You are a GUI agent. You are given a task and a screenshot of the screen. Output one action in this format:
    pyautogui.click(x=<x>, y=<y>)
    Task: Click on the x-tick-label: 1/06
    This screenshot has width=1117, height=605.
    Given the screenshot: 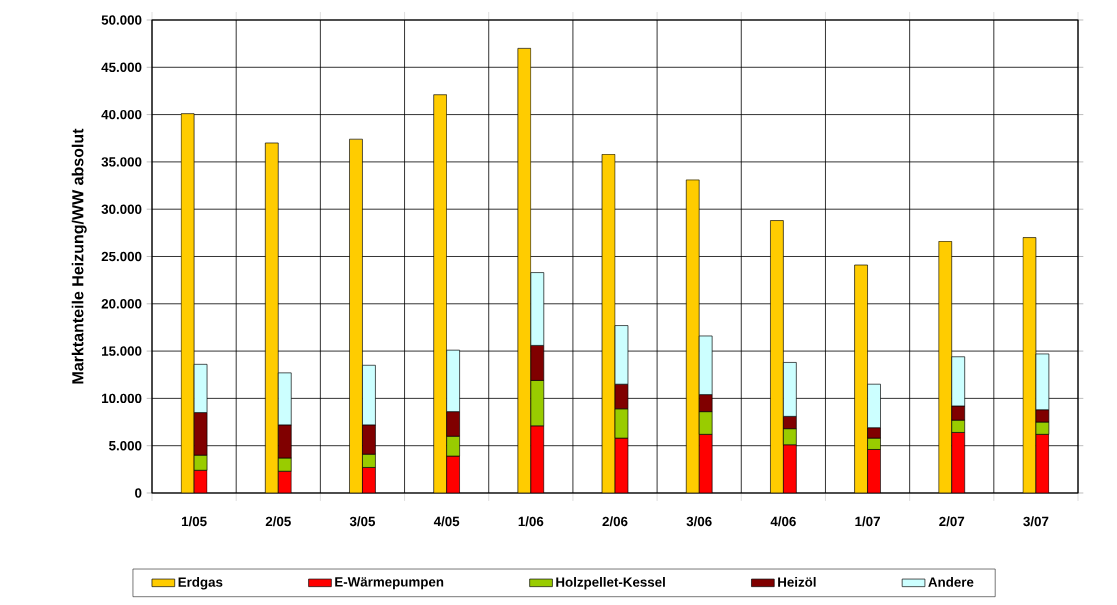 What is the action you would take?
    pyautogui.click(x=531, y=521)
    